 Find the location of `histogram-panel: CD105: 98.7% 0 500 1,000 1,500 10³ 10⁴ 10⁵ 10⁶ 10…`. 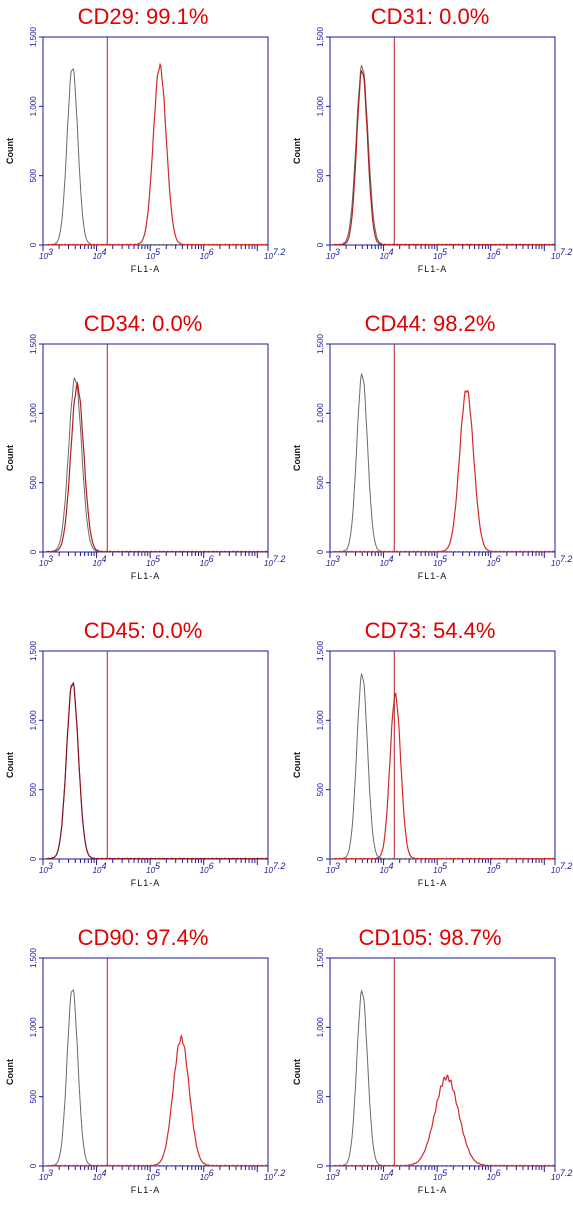

histogram-panel: CD105: 98.7% 0 500 1,000 1,500 10³ 10⁴ 10⁵ 10⁶ 10… is located at coordinates (430, 1072).